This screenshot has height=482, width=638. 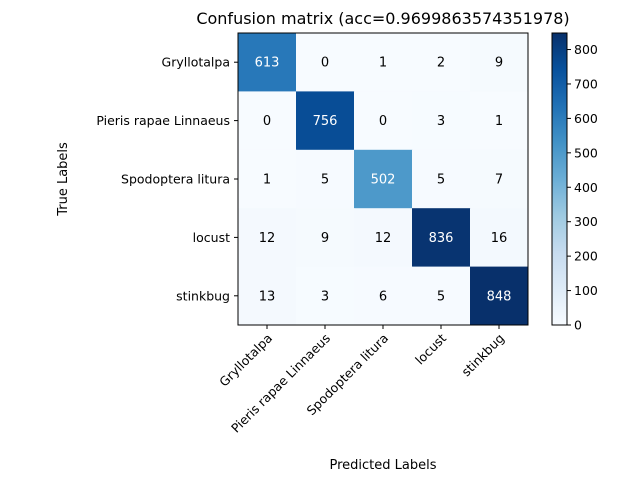 What do you see at coordinates (382, 465) in the screenshot?
I see `x-axis-label: Predicted Labels` at bounding box center [382, 465].